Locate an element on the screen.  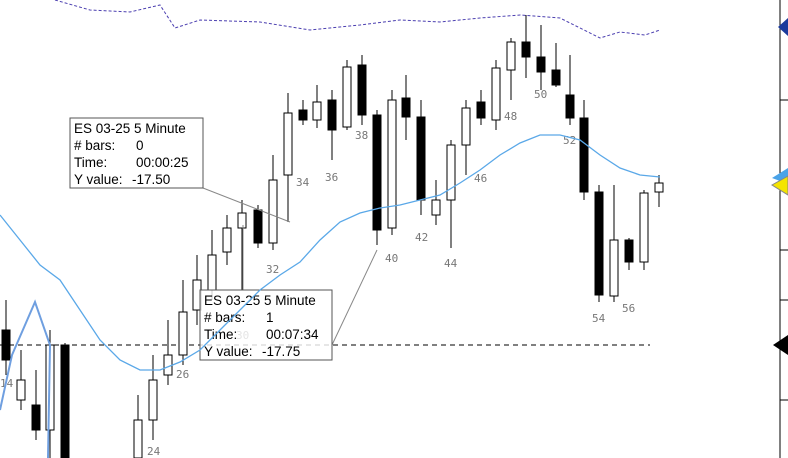
tooltip-value: 00:07:34 is located at coordinates (292, 334).